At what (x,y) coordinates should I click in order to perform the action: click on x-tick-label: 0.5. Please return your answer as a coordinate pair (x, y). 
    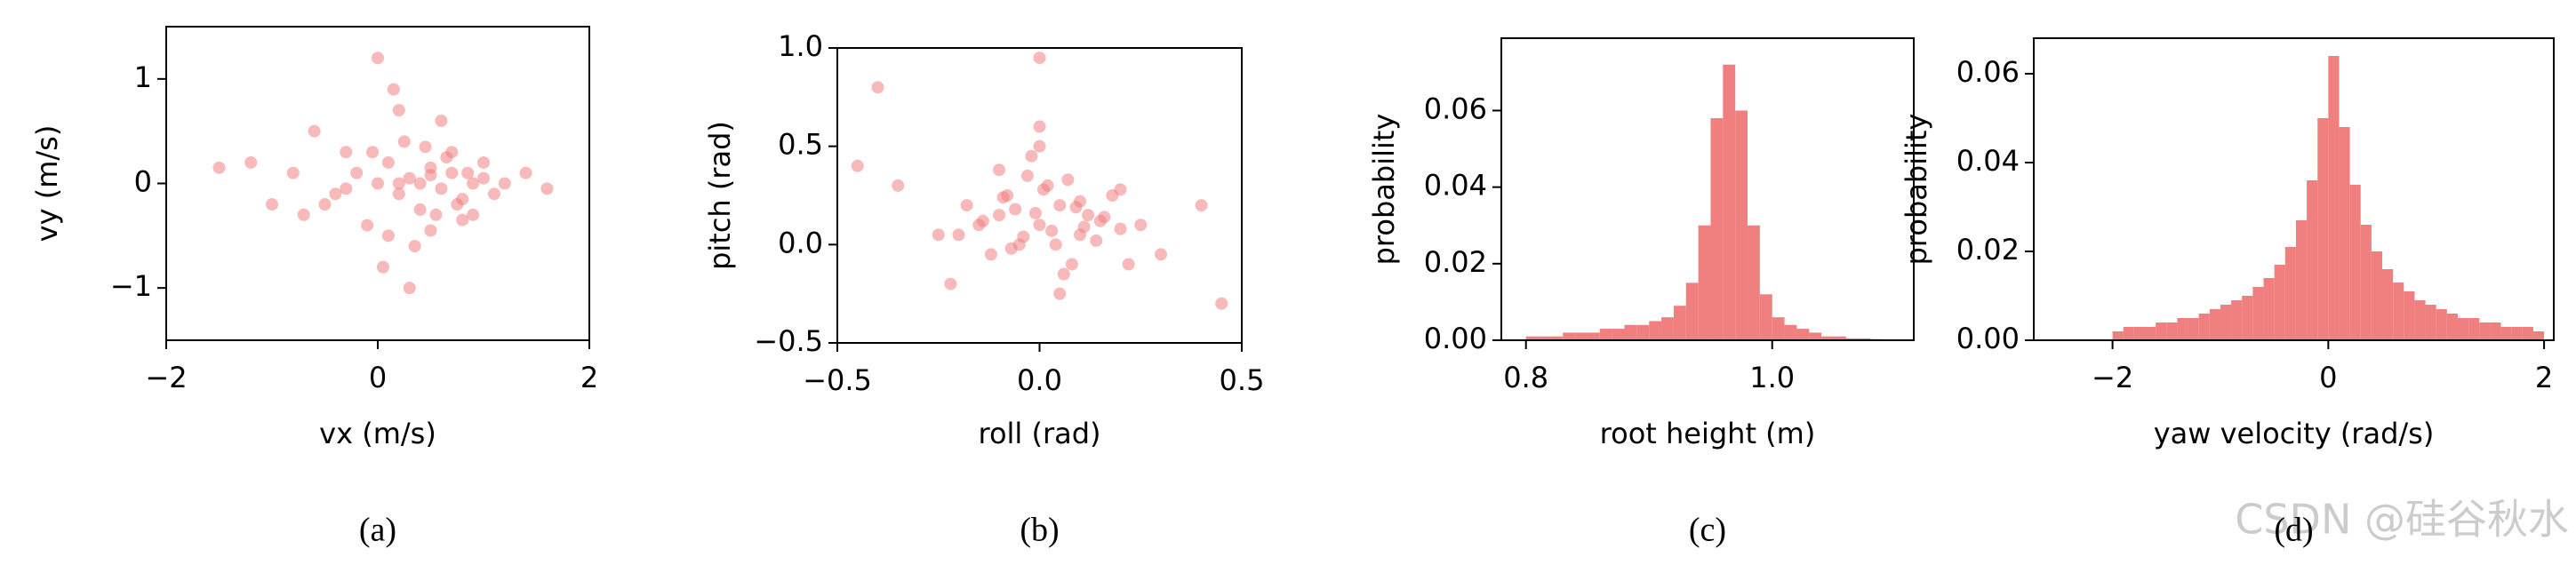
    Looking at the image, I should click on (1242, 380).